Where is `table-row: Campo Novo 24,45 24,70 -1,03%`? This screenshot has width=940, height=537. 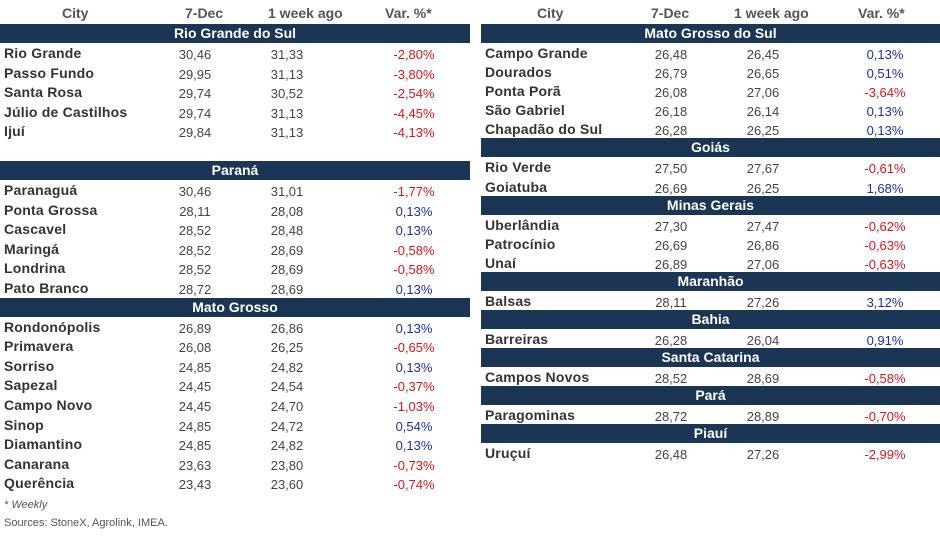 table-row: Campo Novo 24,45 24,70 -1,03% is located at coordinates (235, 405).